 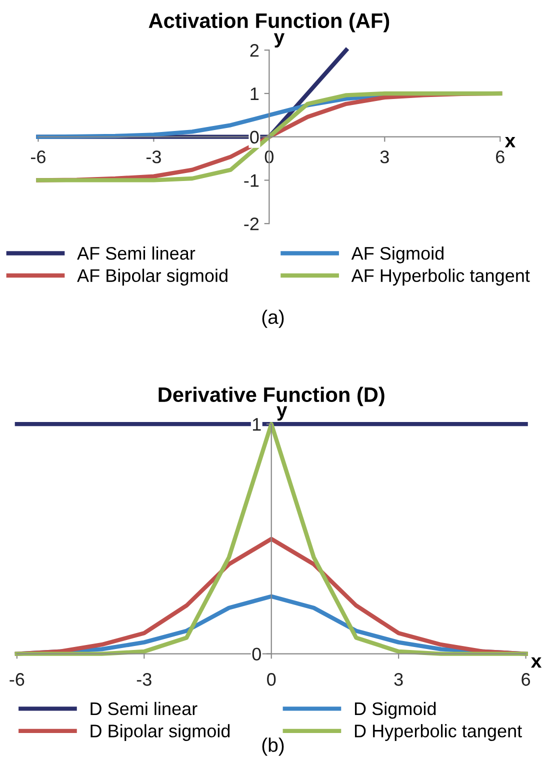 What do you see at coordinates (152, 277) in the screenshot?
I see `legend-label: AF Bipolar sigmoid` at bounding box center [152, 277].